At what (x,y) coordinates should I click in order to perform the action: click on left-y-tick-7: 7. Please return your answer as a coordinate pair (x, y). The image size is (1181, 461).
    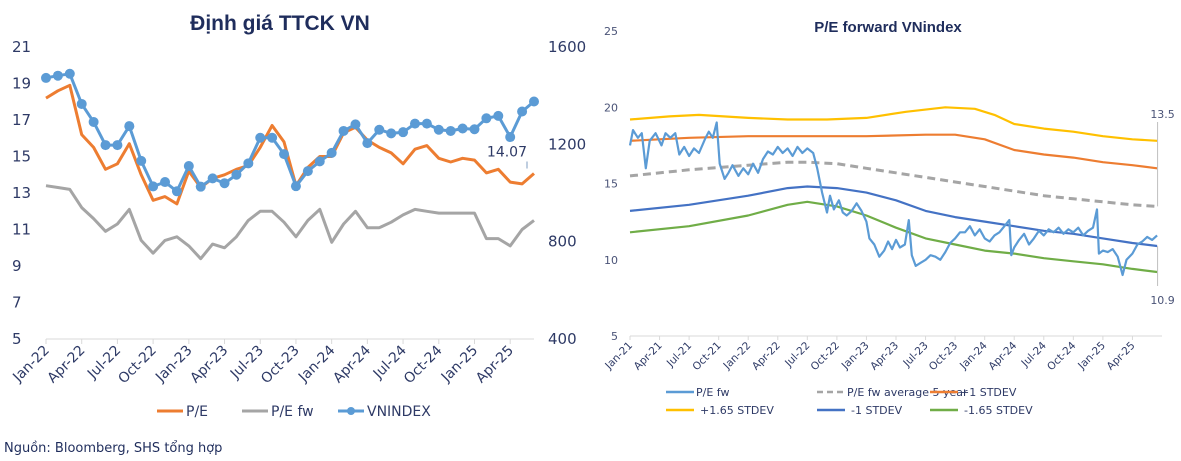
    Looking at the image, I should click on (17, 303).